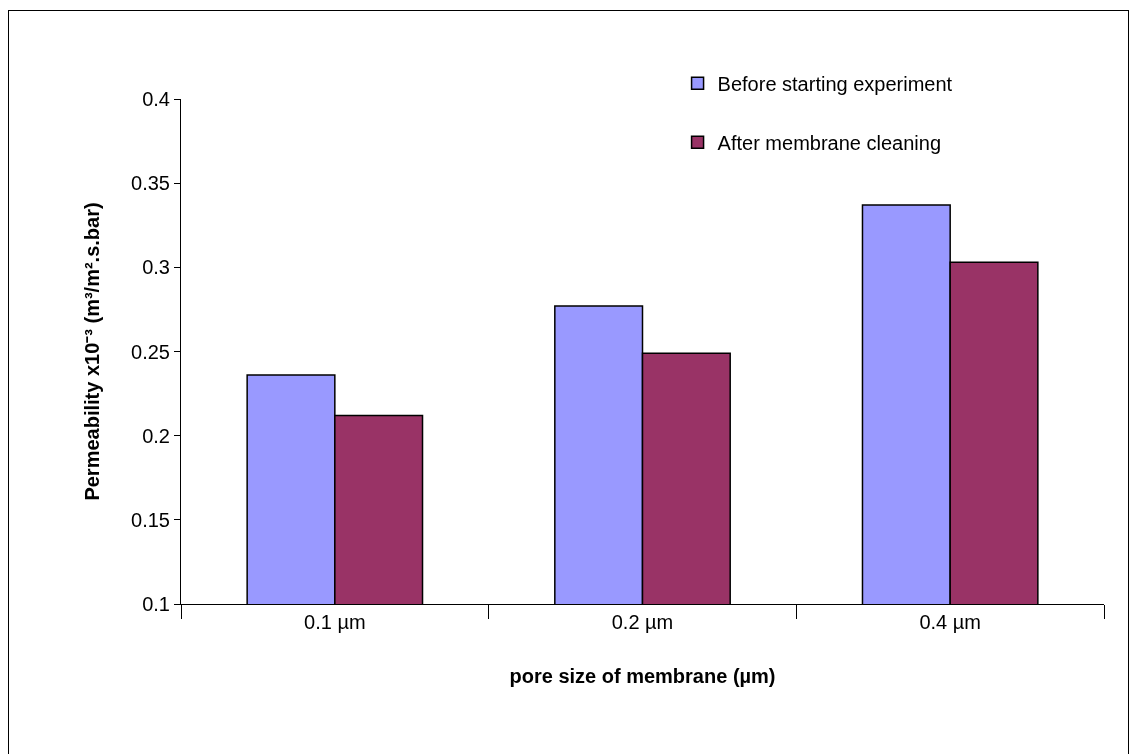  I want to click on y-axis-title: Permeability x10⁻³ (m³/m².s.bar), so click(91, 351).